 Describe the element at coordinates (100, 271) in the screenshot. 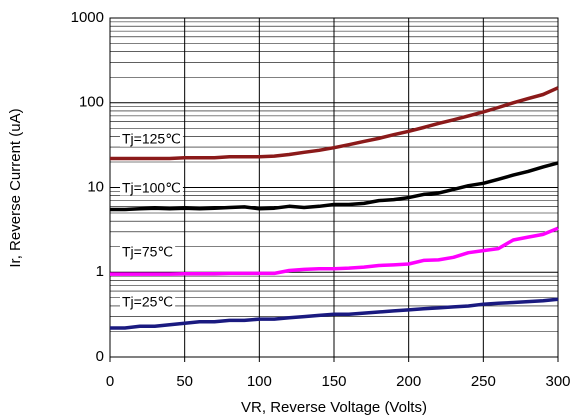

I see `y-tick-label: 1` at that location.